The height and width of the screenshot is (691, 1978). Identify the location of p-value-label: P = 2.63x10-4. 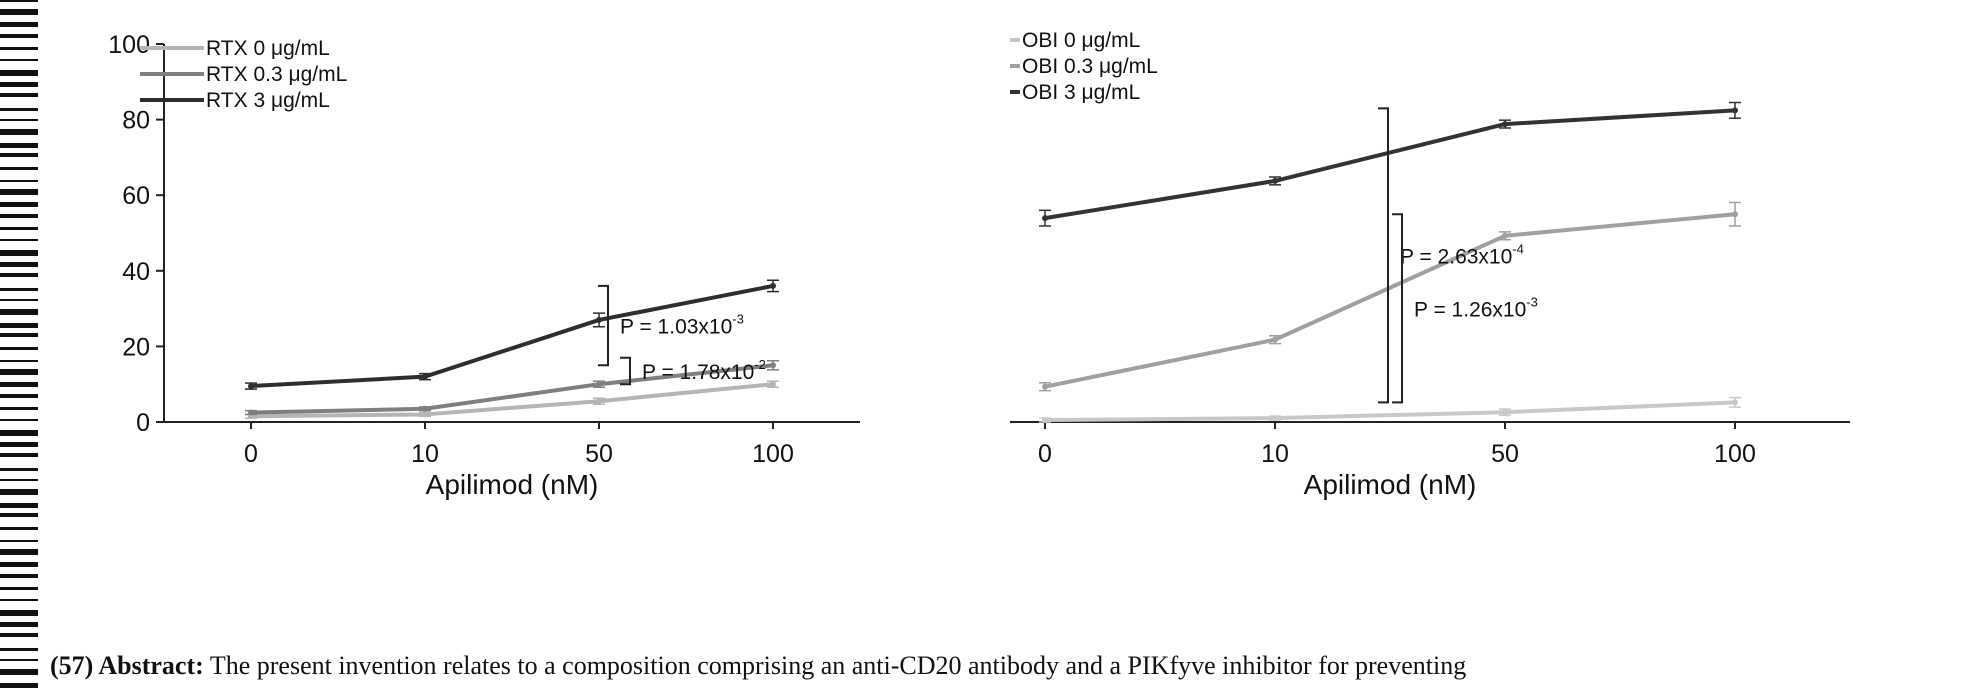
(1462, 254).